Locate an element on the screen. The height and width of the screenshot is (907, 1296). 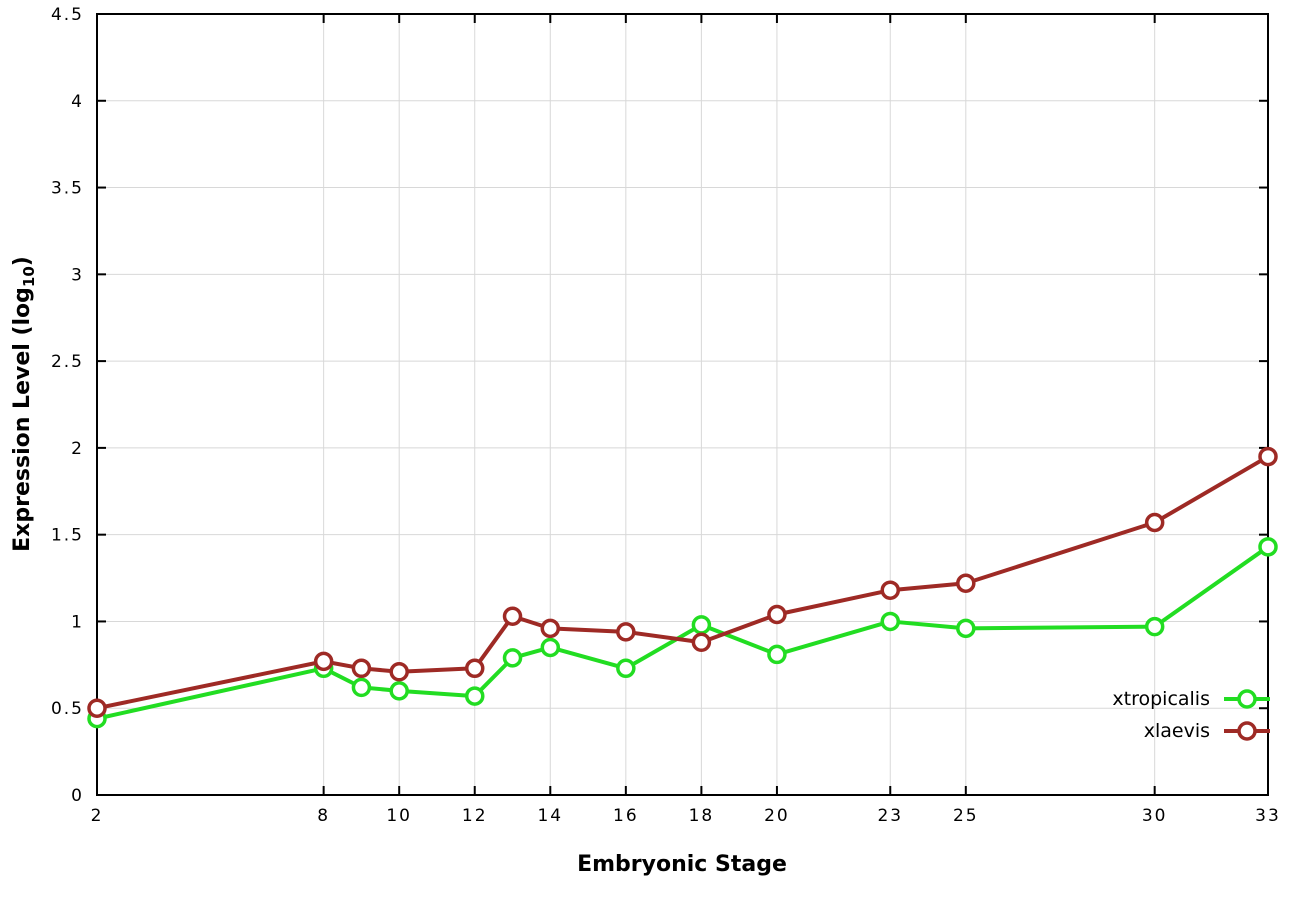
y-tick-label: 0.5 is located at coordinates (67, 709).